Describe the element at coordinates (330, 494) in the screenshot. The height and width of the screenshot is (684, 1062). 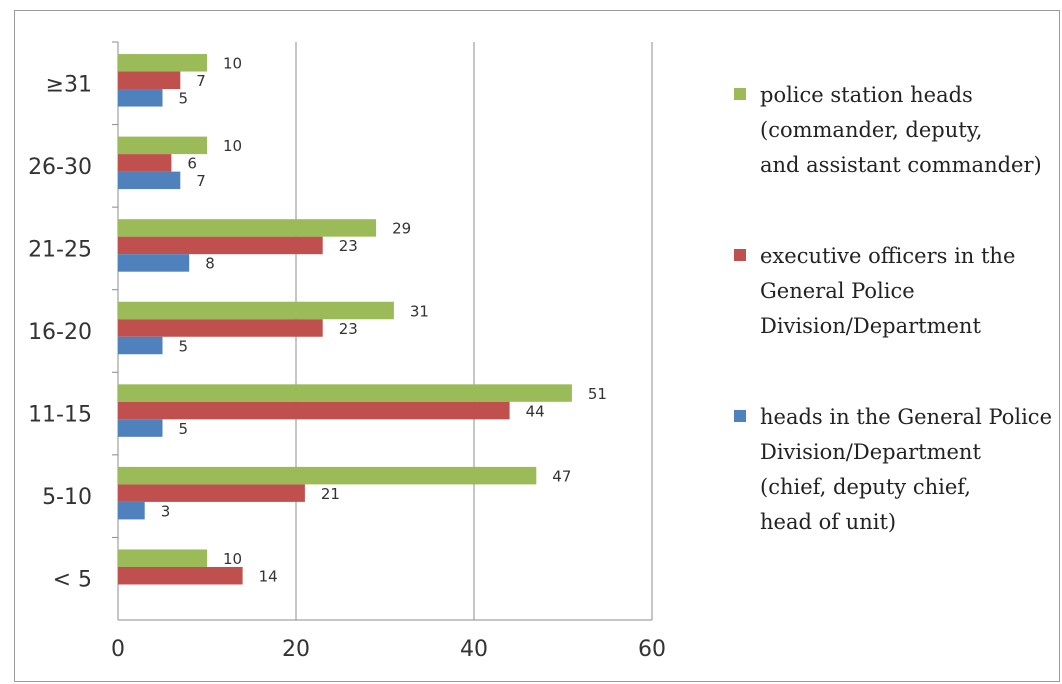
I see `data-label: 21` at that location.